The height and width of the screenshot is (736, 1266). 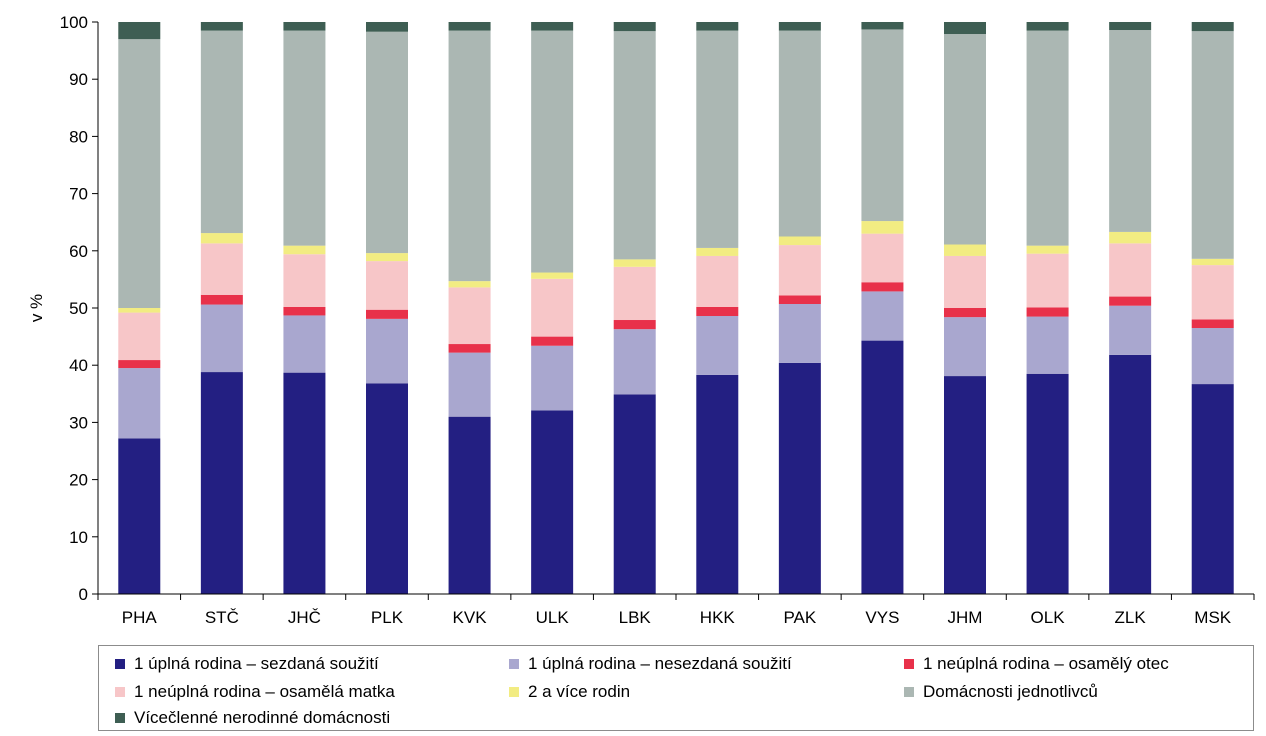 I want to click on bar-segment-JHČ-series-6, so click(x=304, y=138).